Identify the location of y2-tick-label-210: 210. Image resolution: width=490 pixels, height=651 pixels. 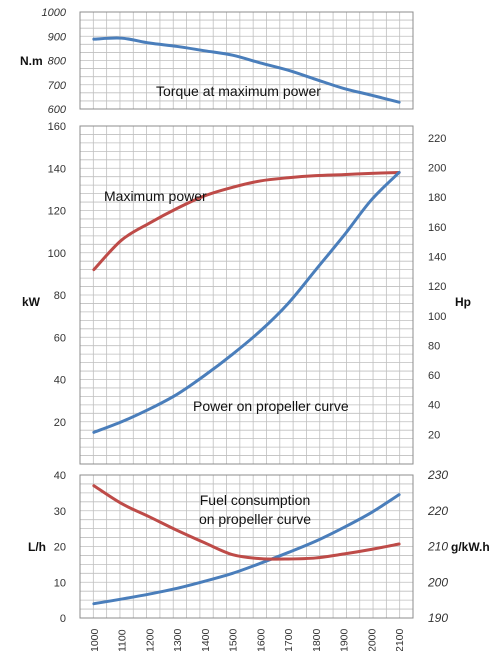
(437, 547).